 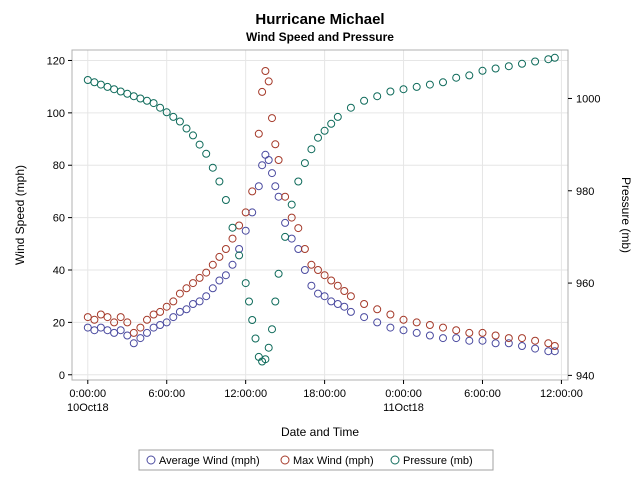 I want to click on y-tick-label: 120, so click(x=56, y=61).